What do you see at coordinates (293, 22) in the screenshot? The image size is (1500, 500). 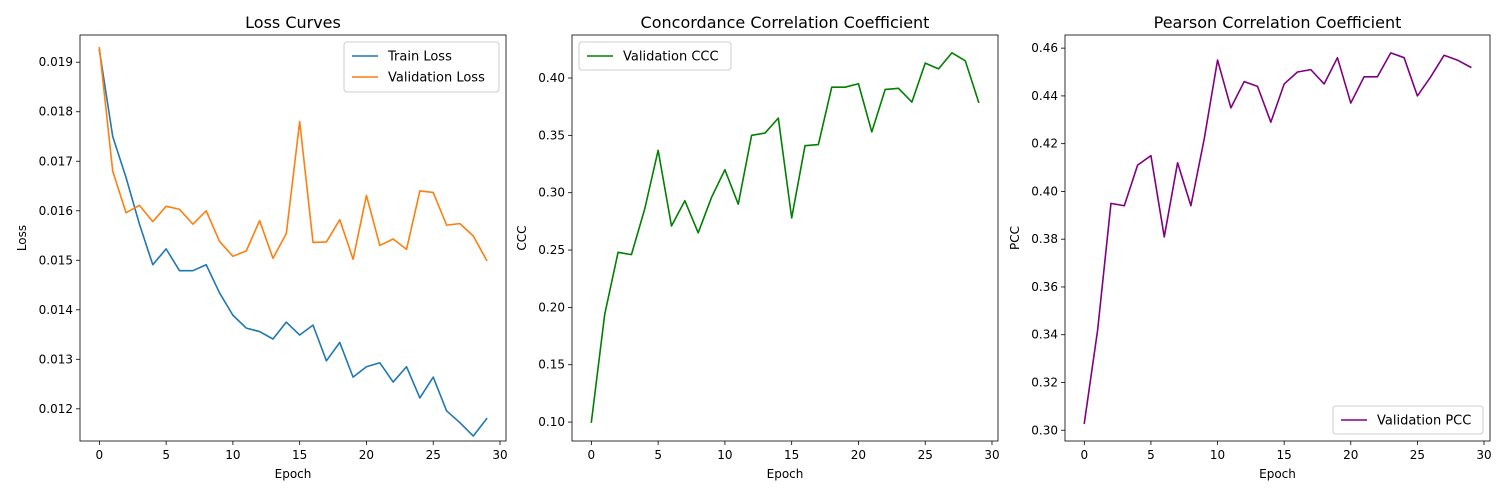 I see `chart-title: Loss Curves` at bounding box center [293, 22].